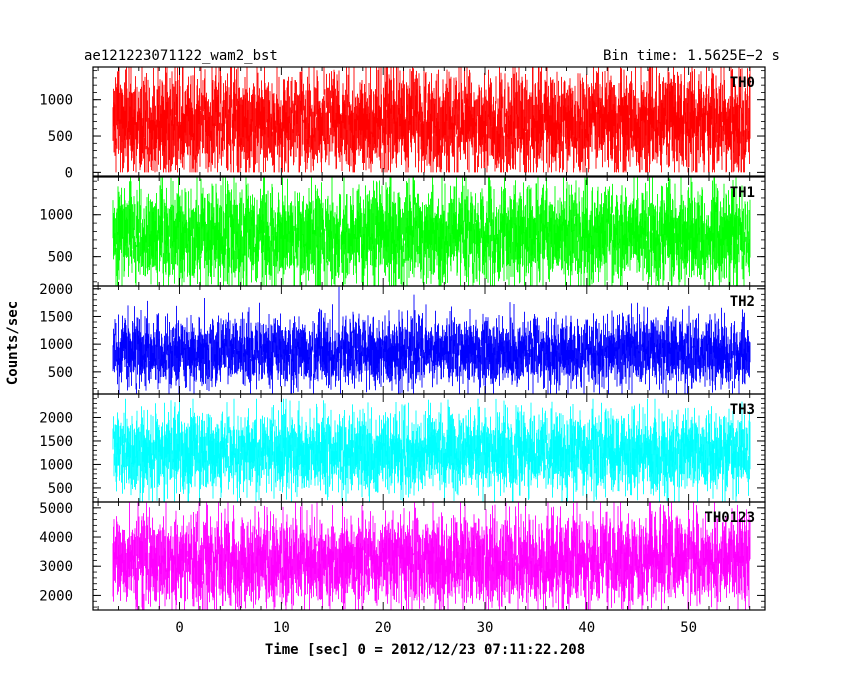 The width and height of the screenshot is (850, 680). Describe the element at coordinates (729, 518) in the screenshot. I see `panel-name-label: TH0123` at that location.